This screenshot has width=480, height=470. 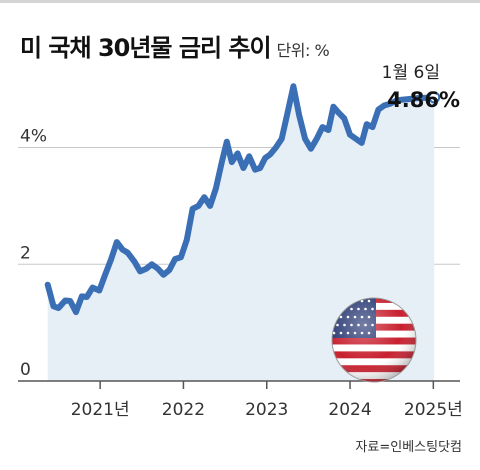 I want to click on annotation-date: 1월 6일, so click(x=411, y=73).